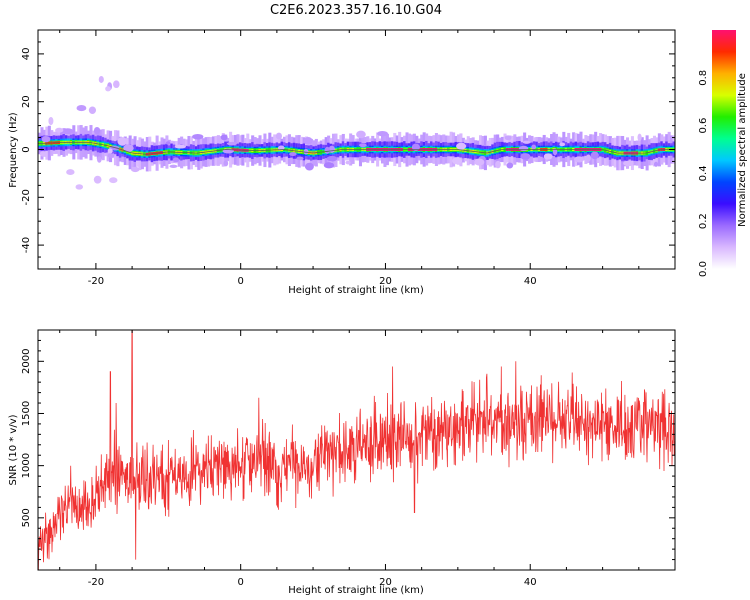 The width and height of the screenshot is (750, 600). I want to click on snr-y-tick-labels: 500 1000 1500 2000, so click(26, 438).